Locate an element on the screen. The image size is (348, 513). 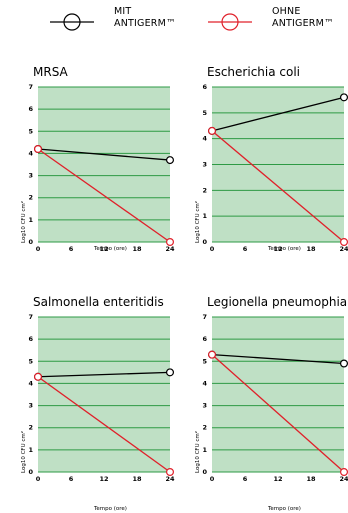
legend-label-with: MIT ANTIGERM™ is located at coordinates (145, 17).